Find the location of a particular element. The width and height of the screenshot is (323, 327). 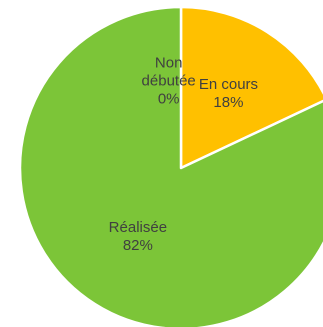

data-label-en-cours: En cours 18% is located at coordinates (228, 93).